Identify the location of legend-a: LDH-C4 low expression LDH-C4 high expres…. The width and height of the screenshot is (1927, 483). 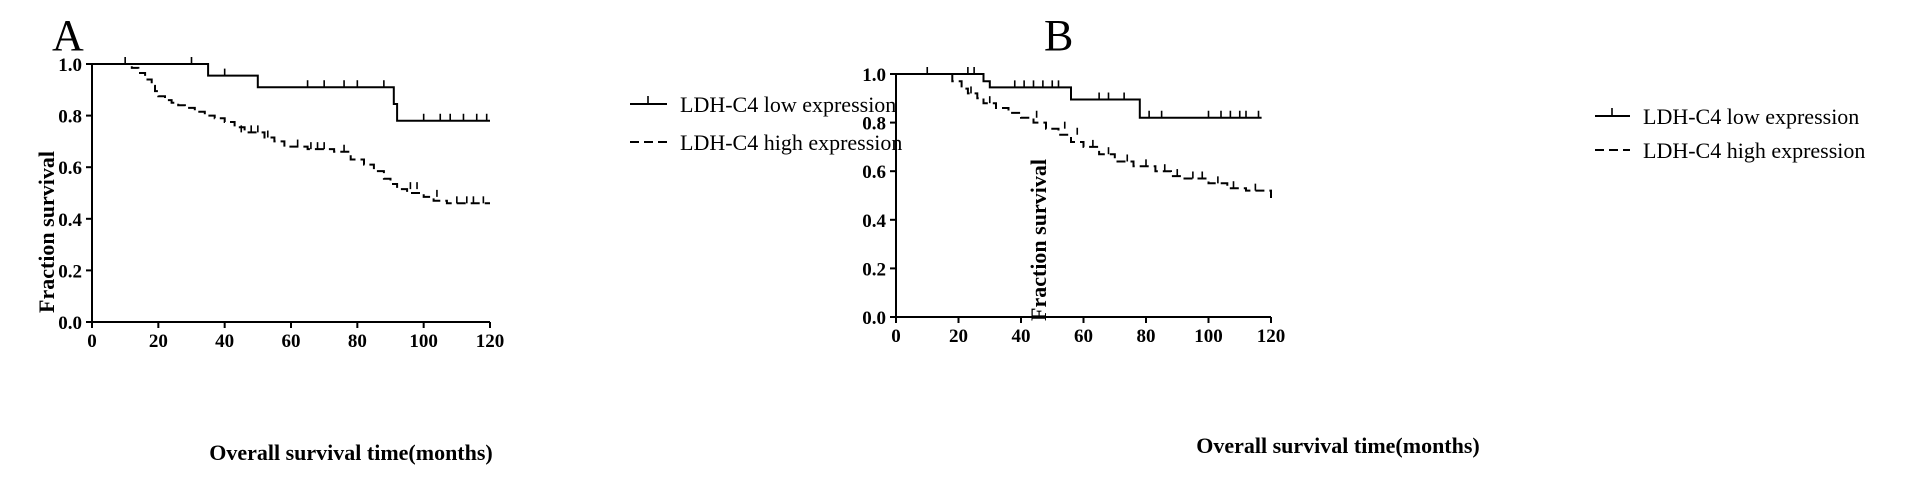
(766, 123).